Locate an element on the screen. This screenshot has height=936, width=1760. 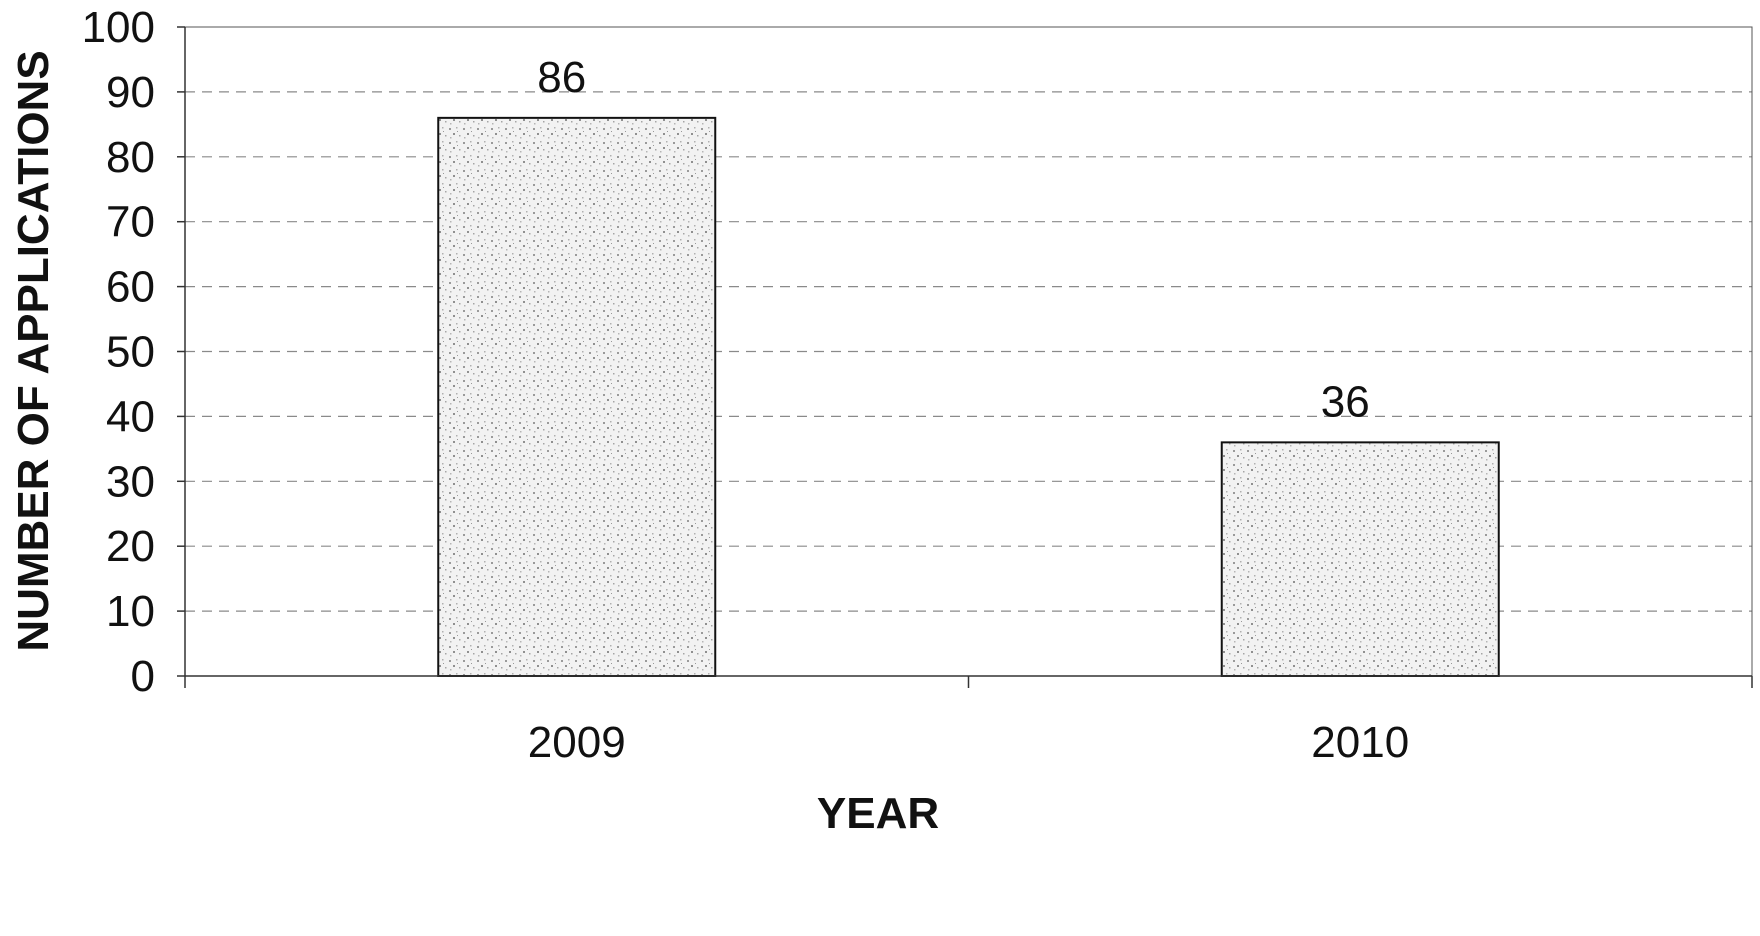
y-tick-label: 60 is located at coordinates (130, 287).